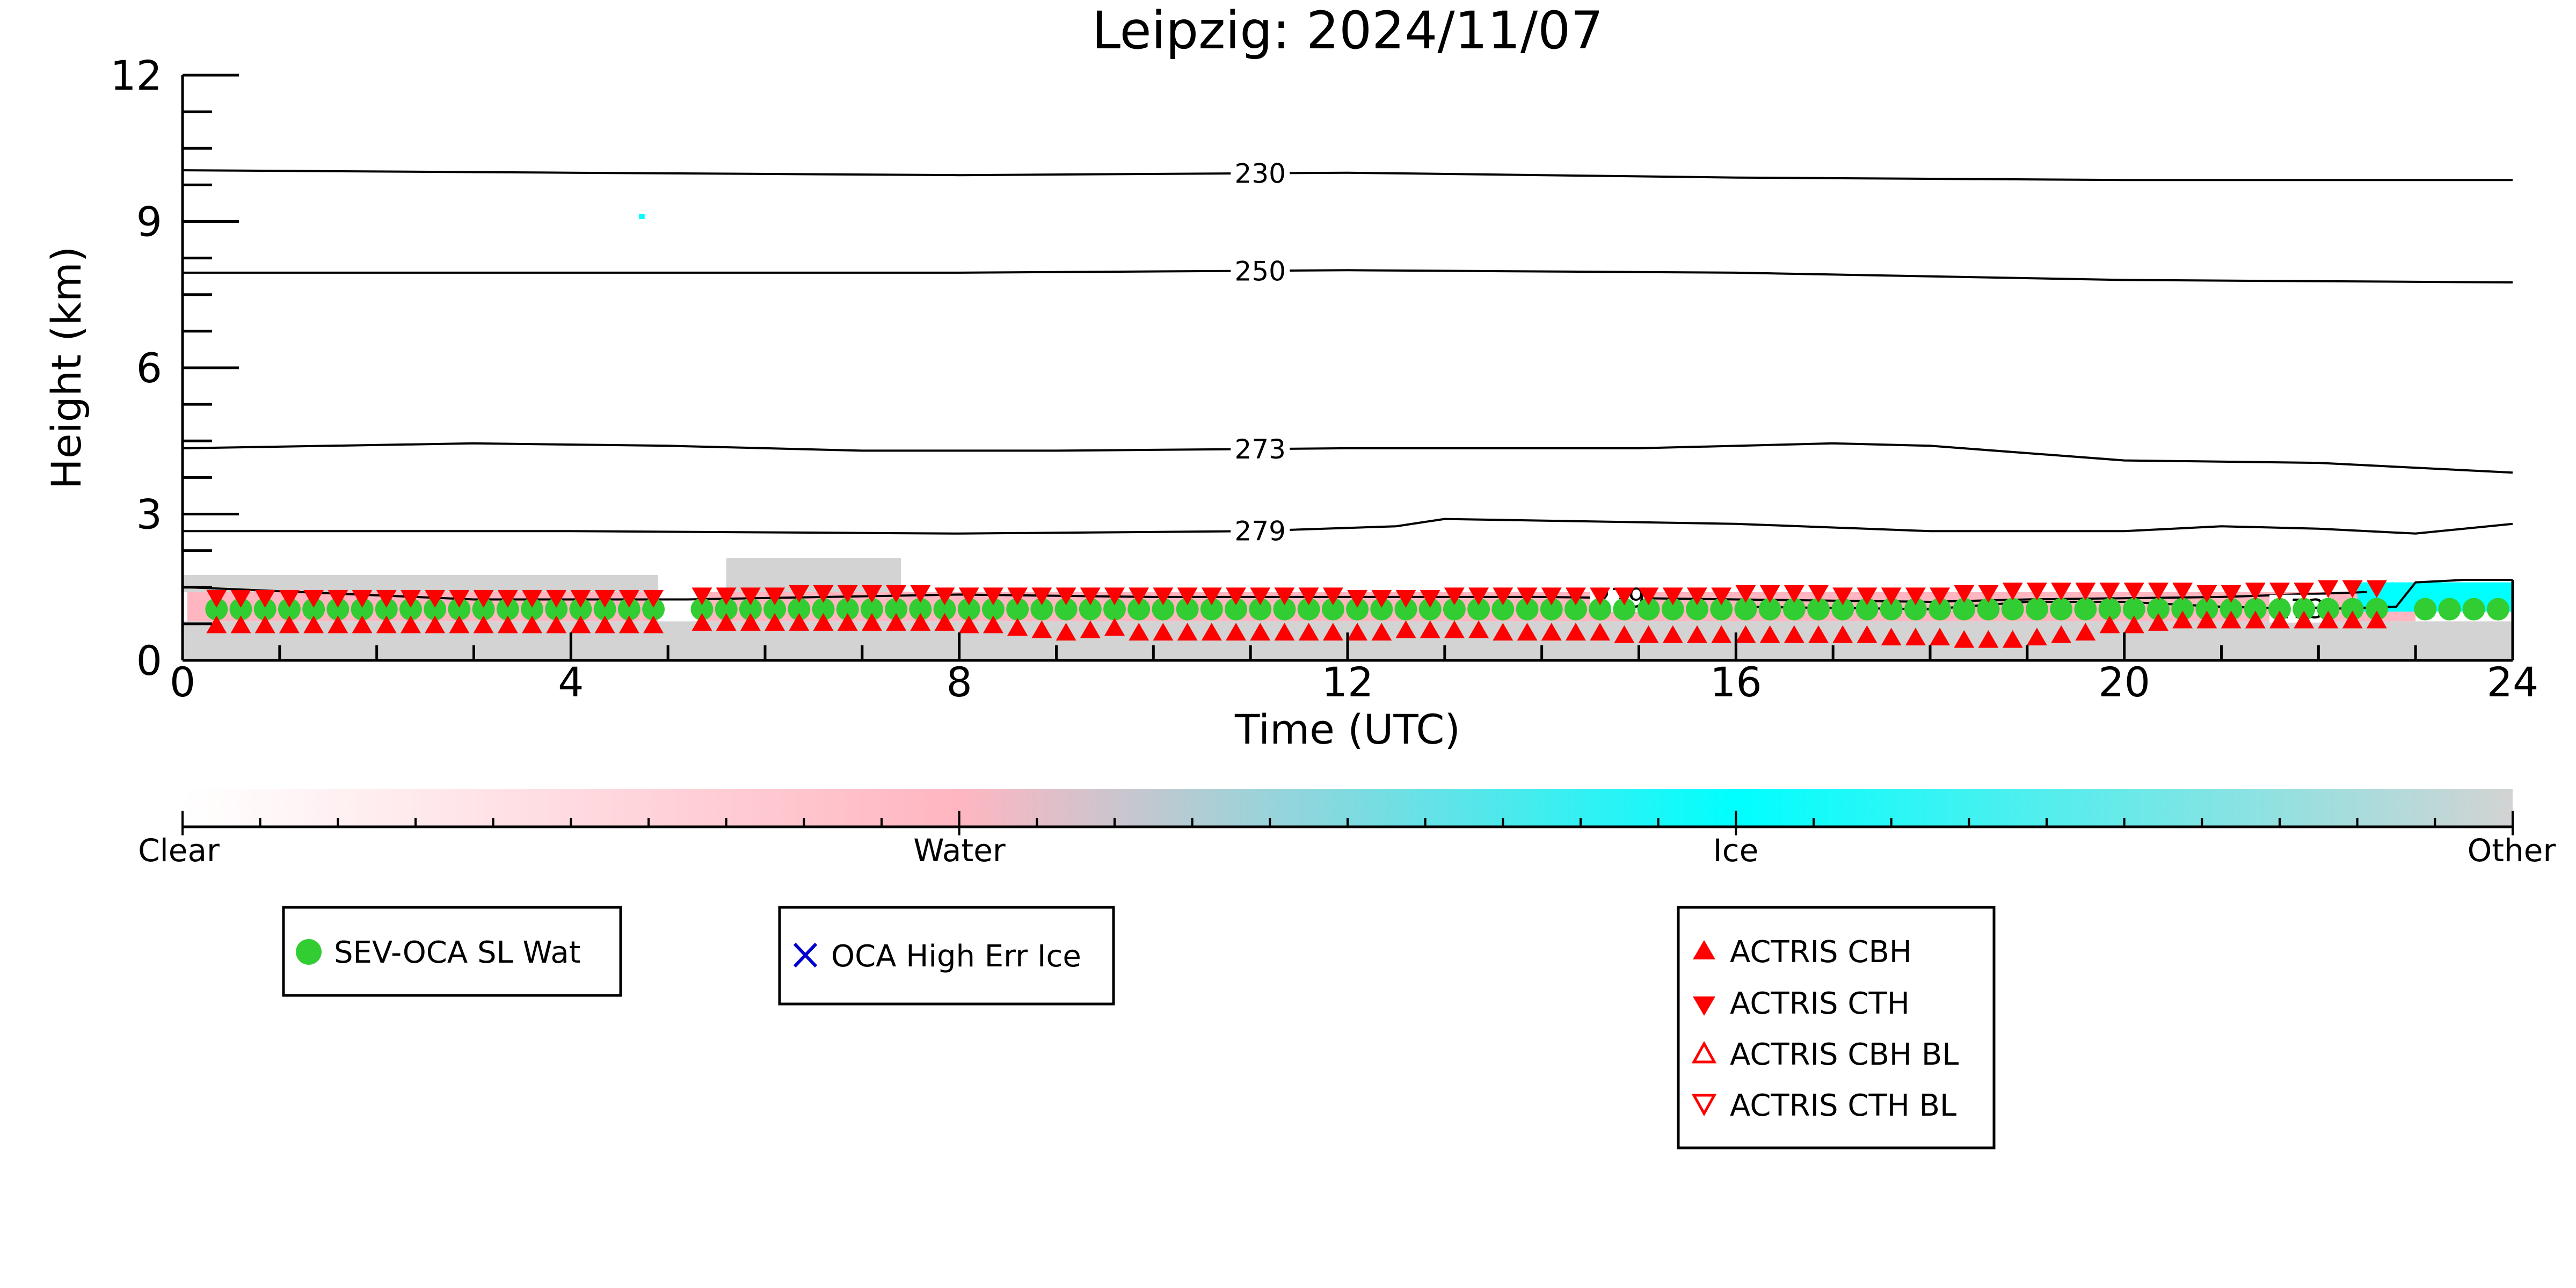 The width and height of the screenshot is (2576, 1288). Describe the element at coordinates (1260, 531) in the screenshot. I see `contour-label: 279` at that location.